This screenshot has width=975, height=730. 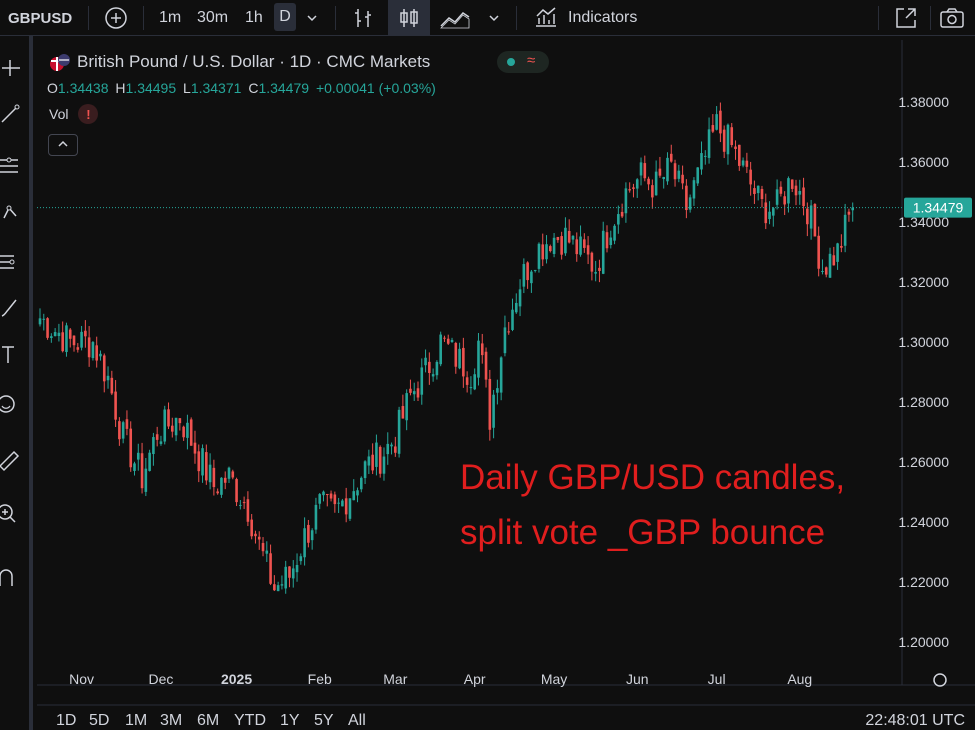 I want to click on x-tick-label: Apr, so click(x=475, y=679).